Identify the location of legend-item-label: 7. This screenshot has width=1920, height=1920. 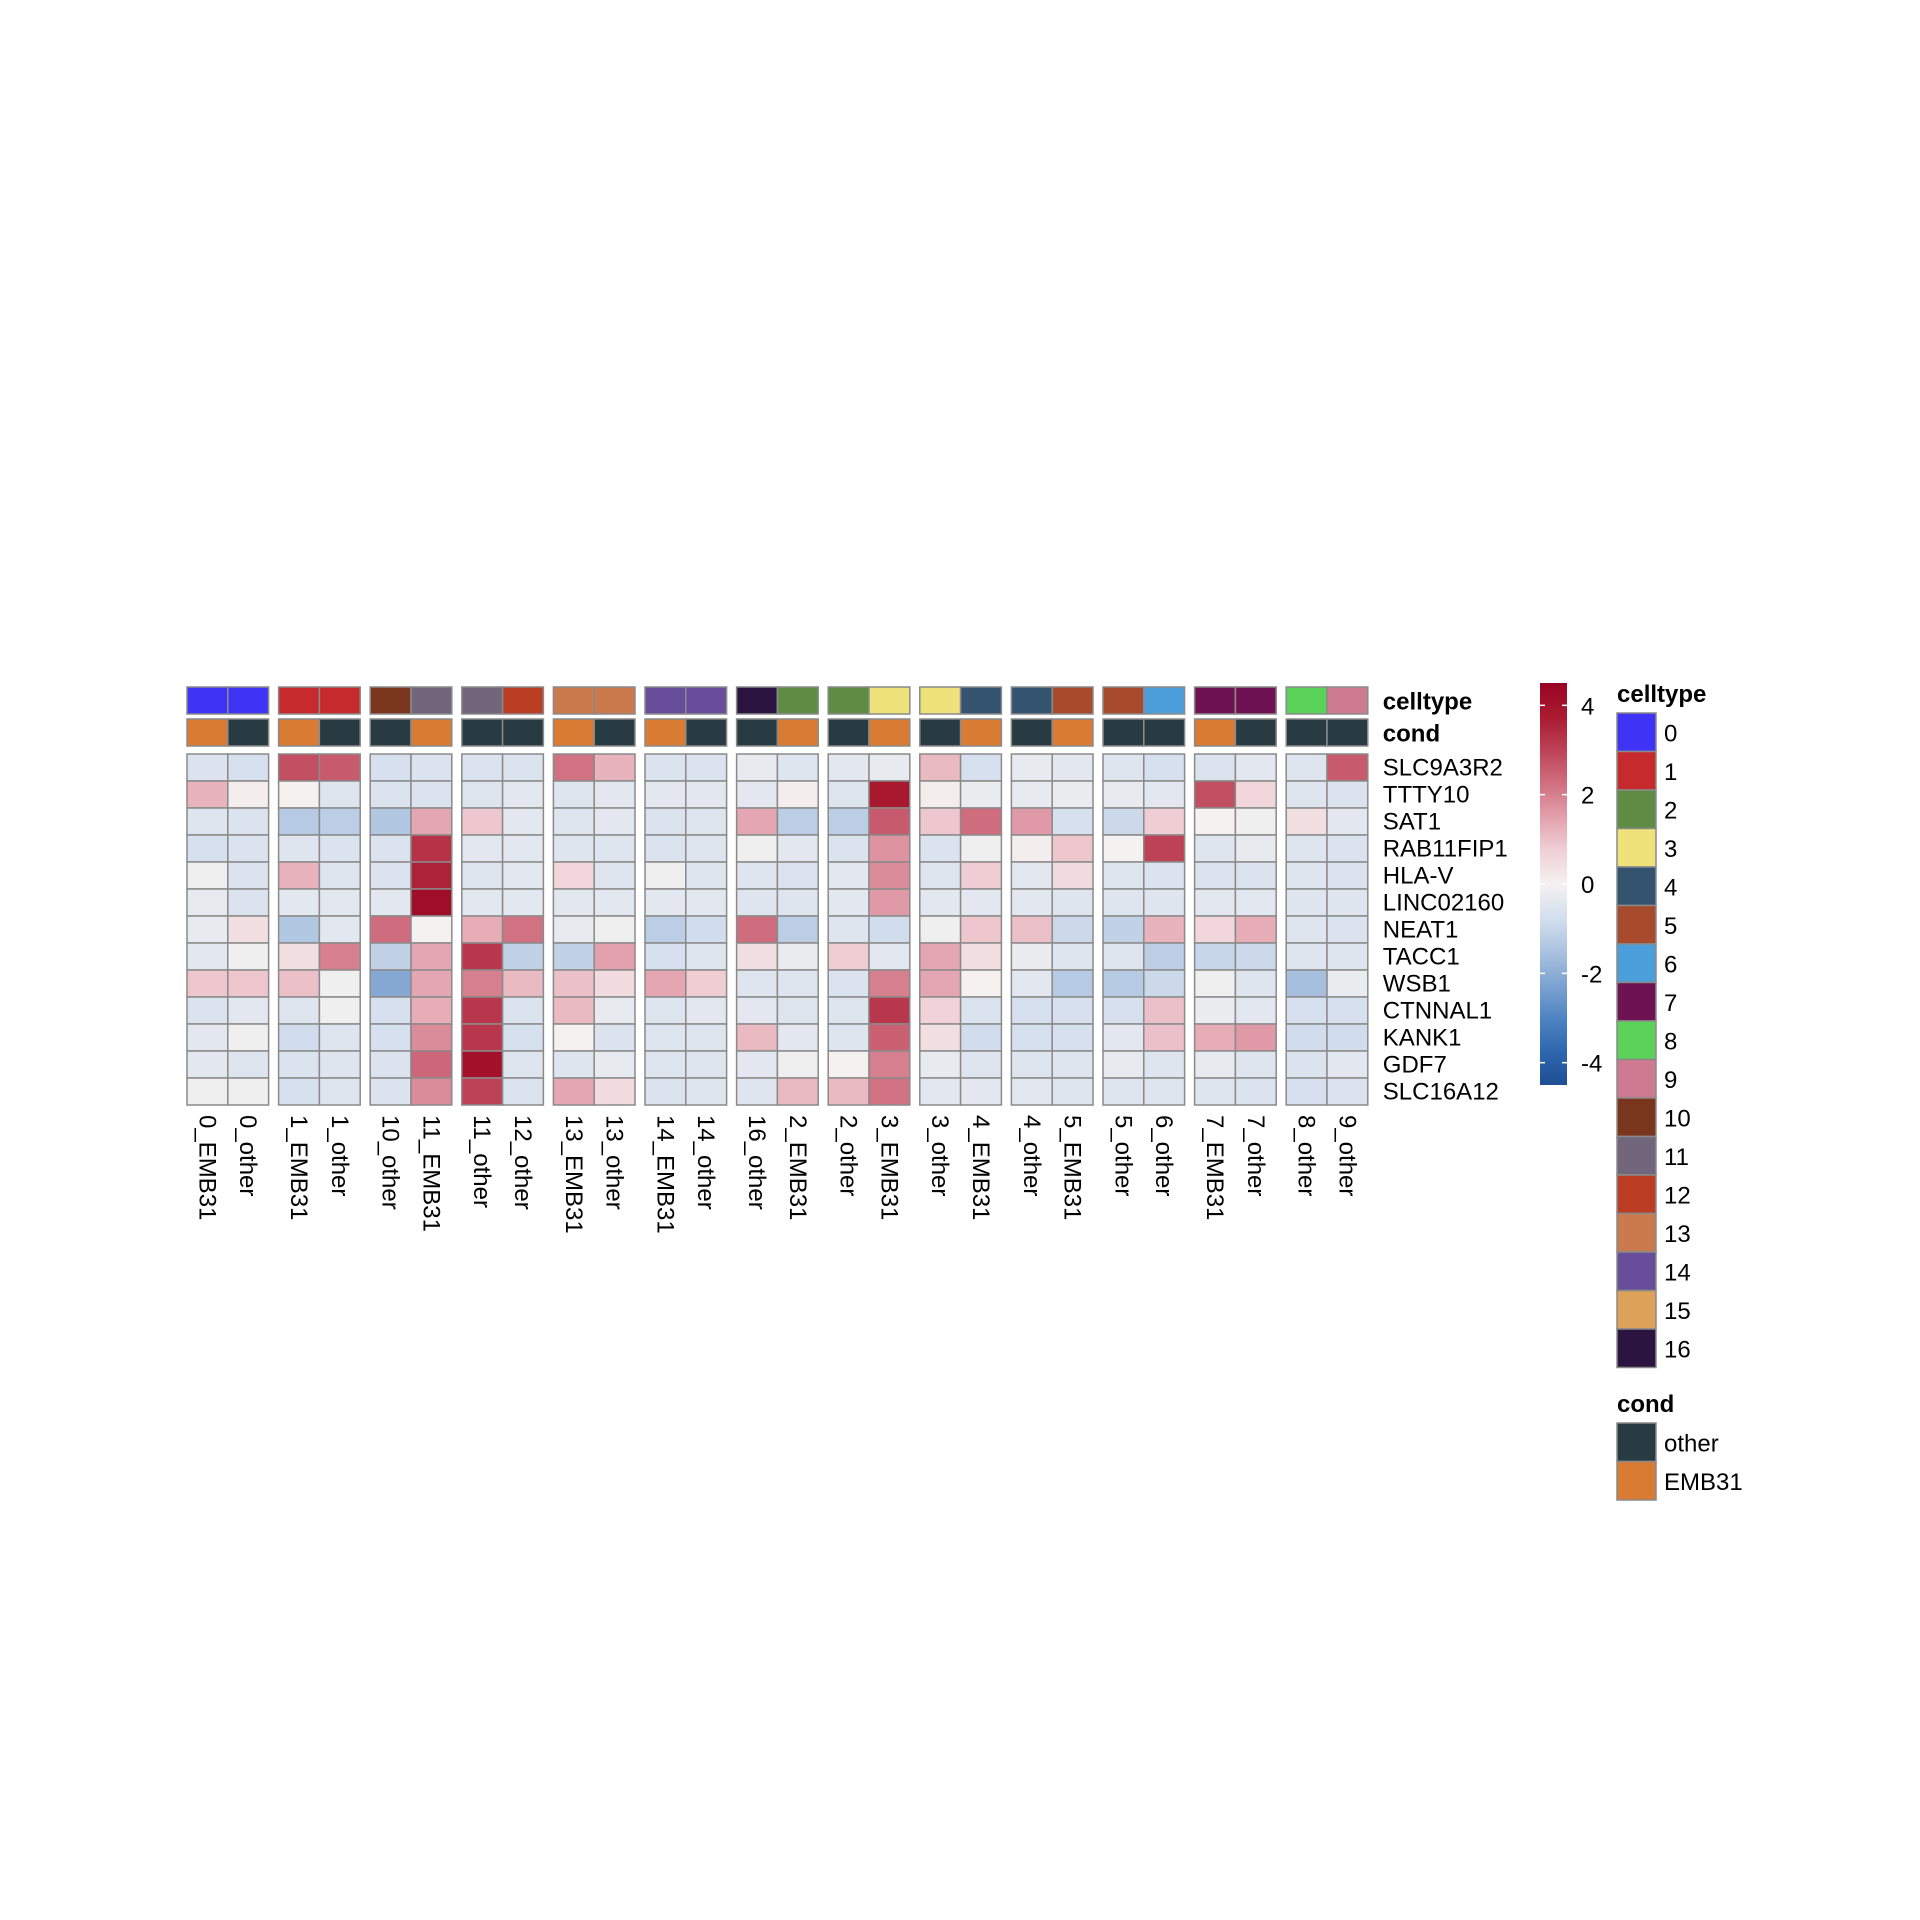
(1670, 1003).